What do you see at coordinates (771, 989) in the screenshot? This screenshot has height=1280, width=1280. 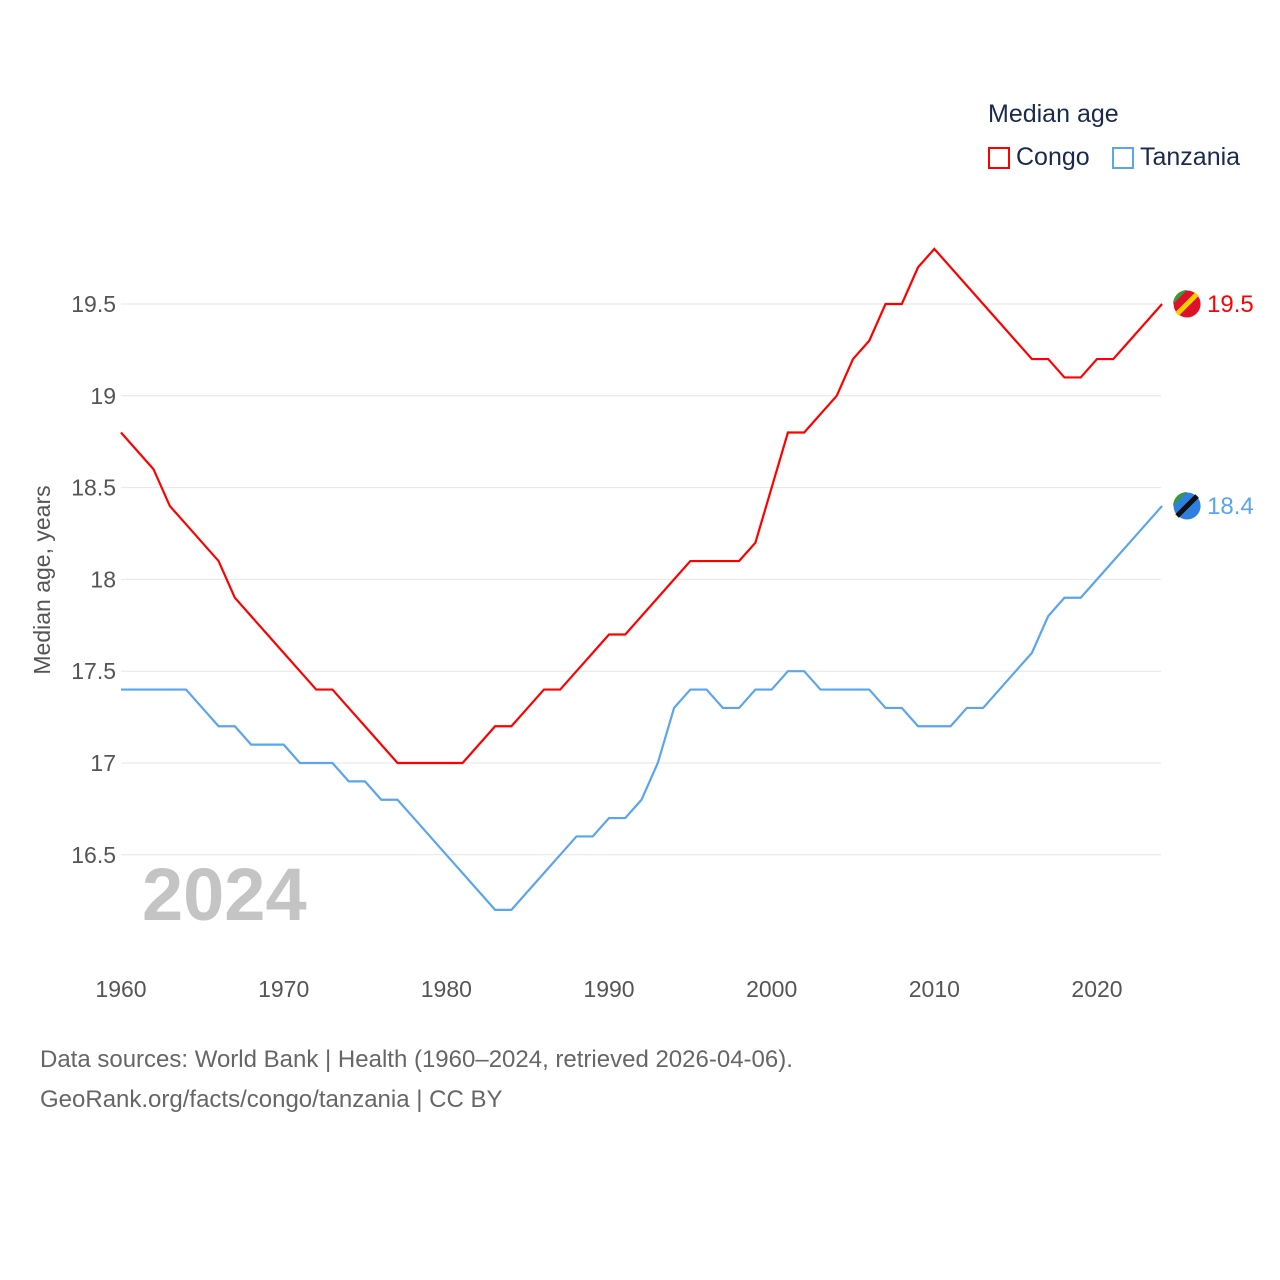 I see `x-tick-label: 2000` at bounding box center [771, 989].